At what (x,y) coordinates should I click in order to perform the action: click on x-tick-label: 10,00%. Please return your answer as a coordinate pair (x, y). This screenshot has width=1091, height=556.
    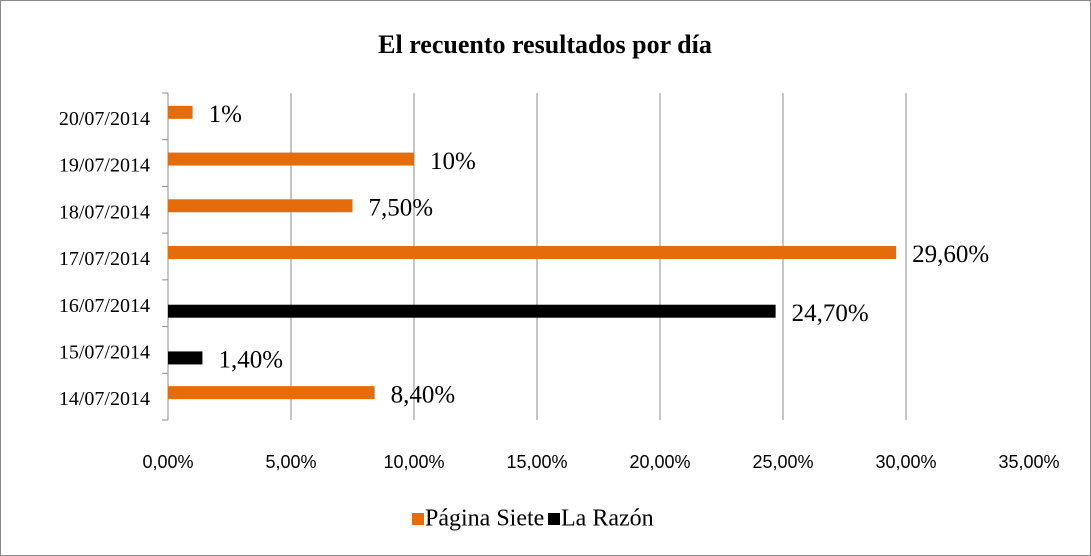
    Looking at the image, I should click on (413, 462).